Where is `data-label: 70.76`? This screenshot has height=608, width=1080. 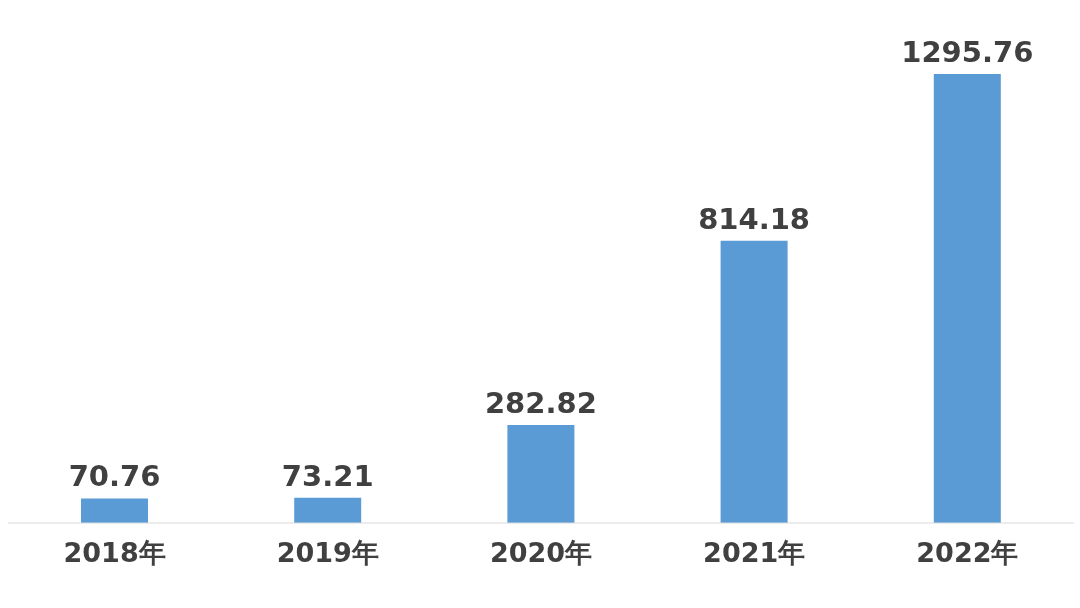
data-label: 70.76 is located at coordinates (114, 476).